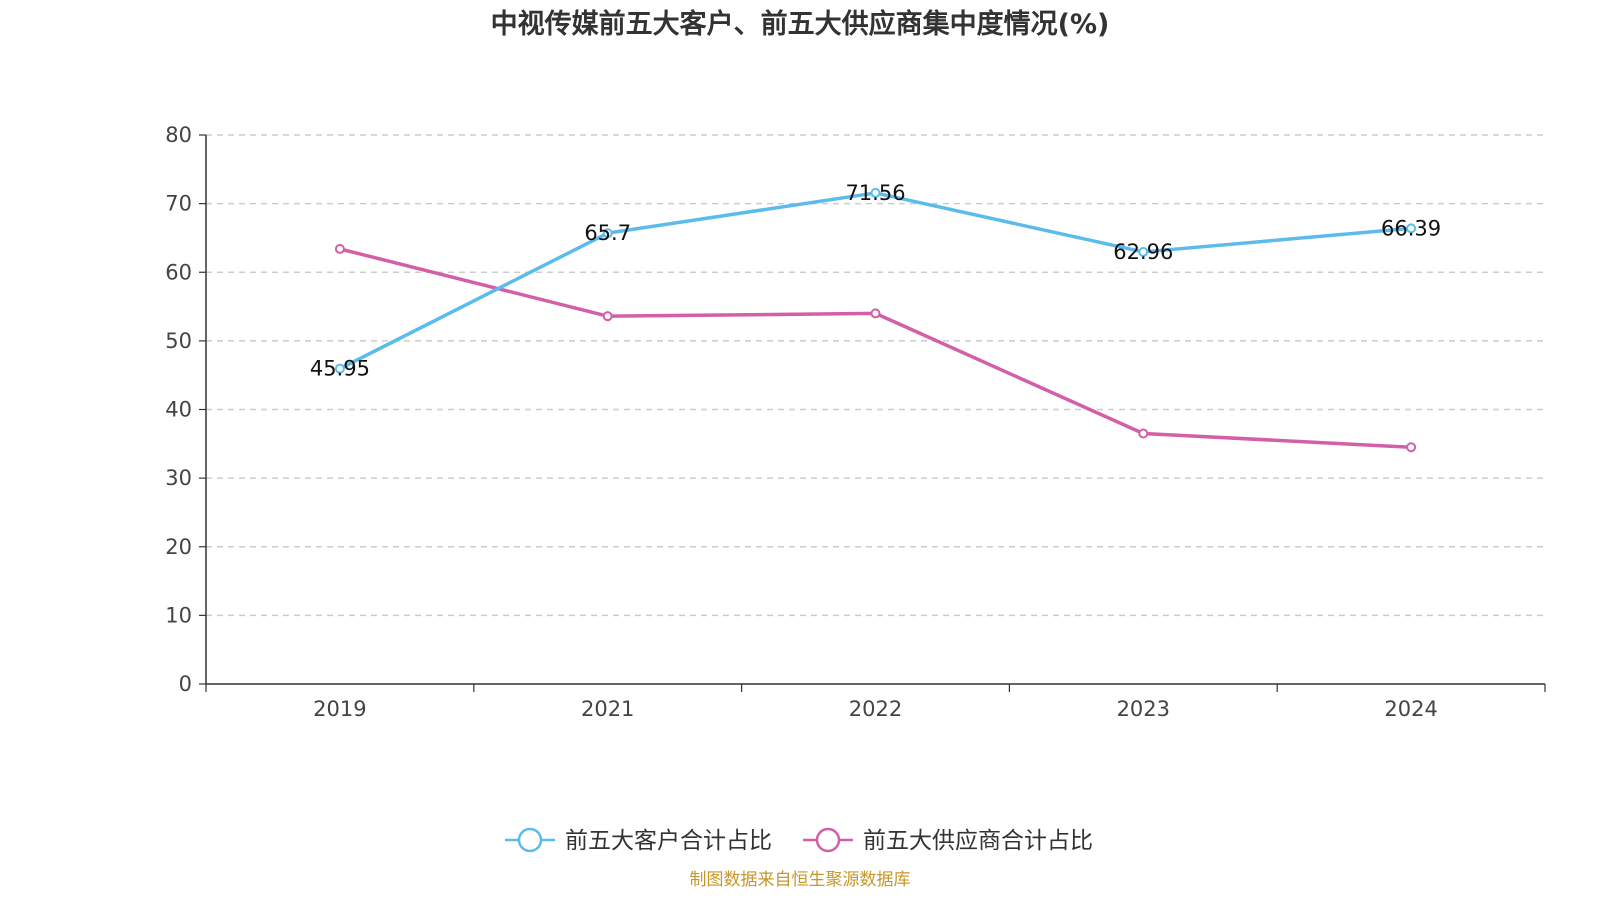 This screenshot has width=1600, height=900. What do you see at coordinates (178, 547) in the screenshot?
I see `y-tick-label-20: 20` at bounding box center [178, 547].